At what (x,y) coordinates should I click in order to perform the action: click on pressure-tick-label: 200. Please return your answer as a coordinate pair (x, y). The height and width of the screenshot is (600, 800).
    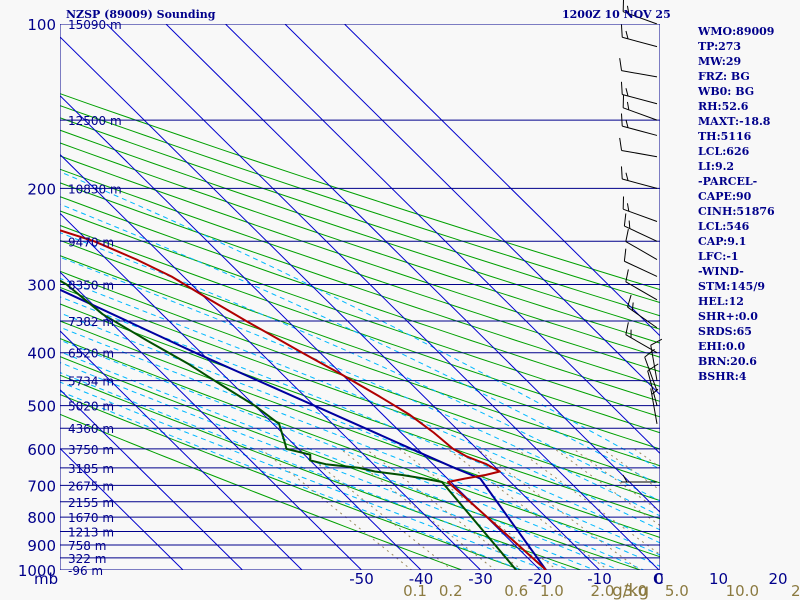
    Looking at the image, I should click on (41, 189).